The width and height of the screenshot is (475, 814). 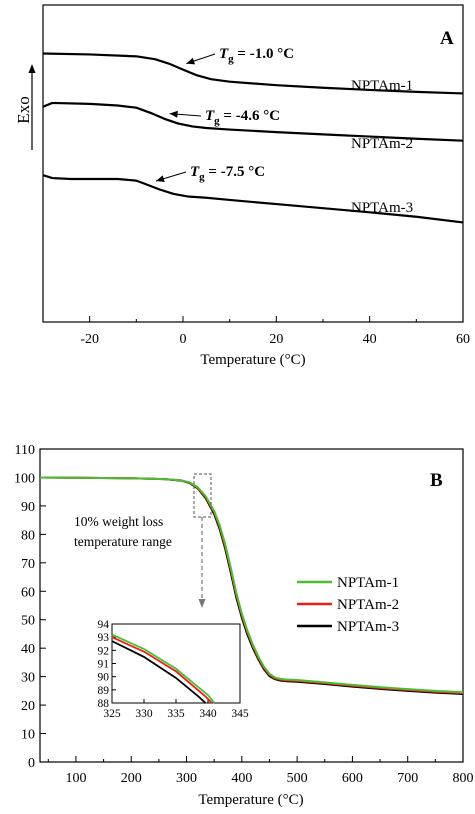 What do you see at coordinates (227, 173) in the screenshot?
I see `tg-label: Tg = -7.5 °C` at bounding box center [227, 173].